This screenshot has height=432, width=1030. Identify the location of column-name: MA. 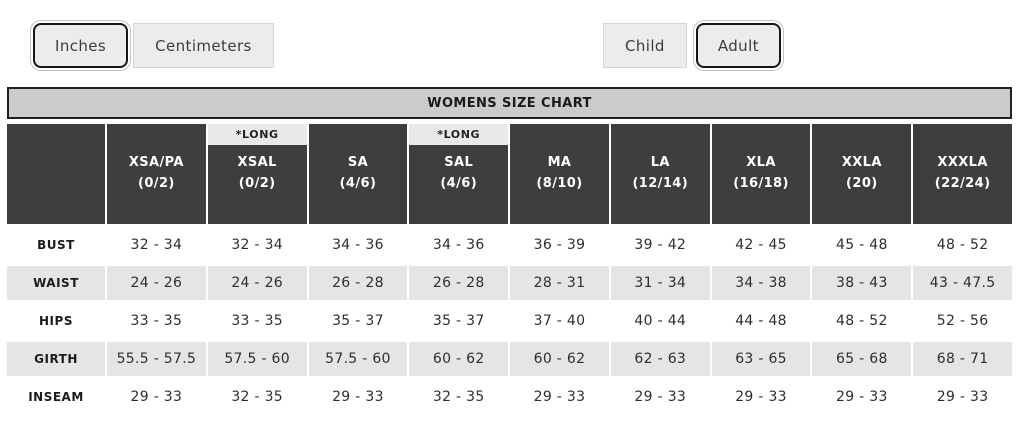
(559, 163).